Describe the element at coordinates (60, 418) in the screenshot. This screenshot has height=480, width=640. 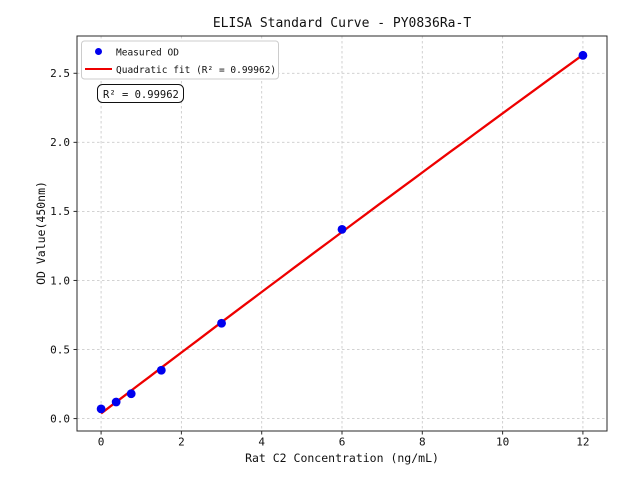
I see `y-tick-label: 0.0` at that location.